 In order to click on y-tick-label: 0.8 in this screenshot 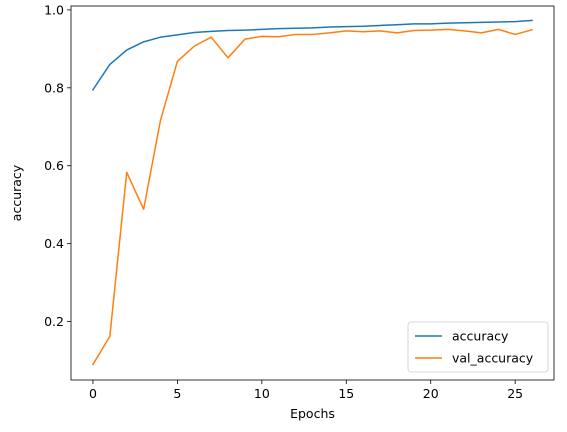, I will do `click(54, 87)`.